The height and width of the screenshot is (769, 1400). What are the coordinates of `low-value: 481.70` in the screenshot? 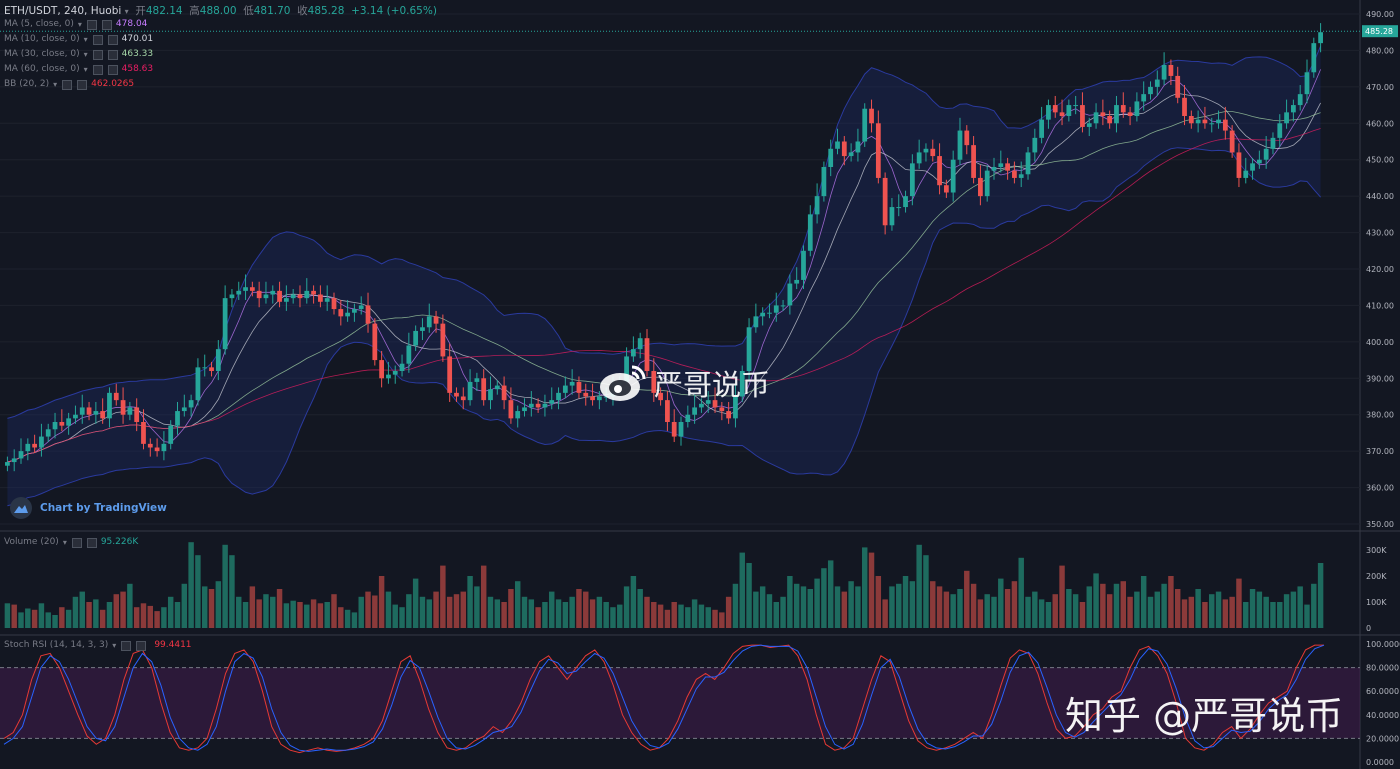 It's located at (272, 11).